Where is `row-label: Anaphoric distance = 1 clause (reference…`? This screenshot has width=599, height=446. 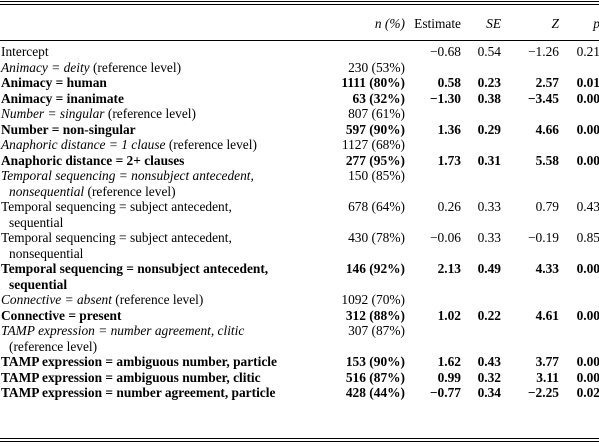 row-label: Anaphoric distance = 1 clause (reference… is located at coordinates (151, 145).